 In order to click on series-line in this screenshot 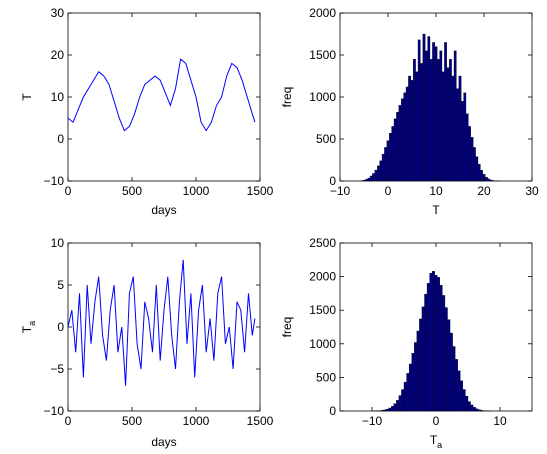, I will do `click(161, 322)`.